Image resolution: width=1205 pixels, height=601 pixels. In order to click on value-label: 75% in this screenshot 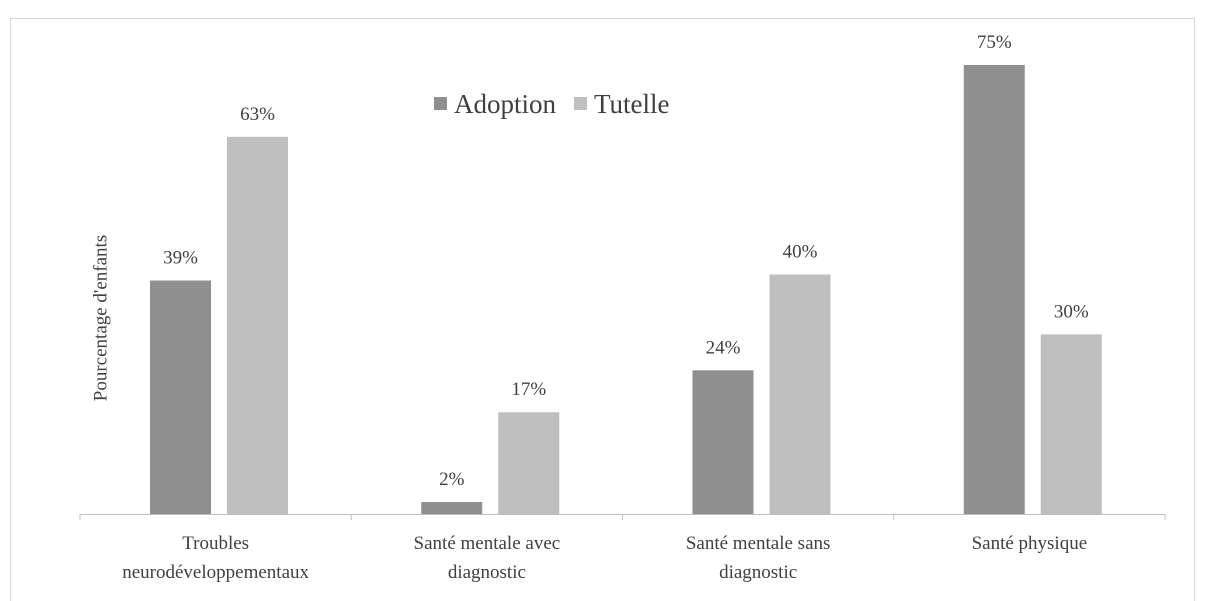, I will do `click(994, 42)`.